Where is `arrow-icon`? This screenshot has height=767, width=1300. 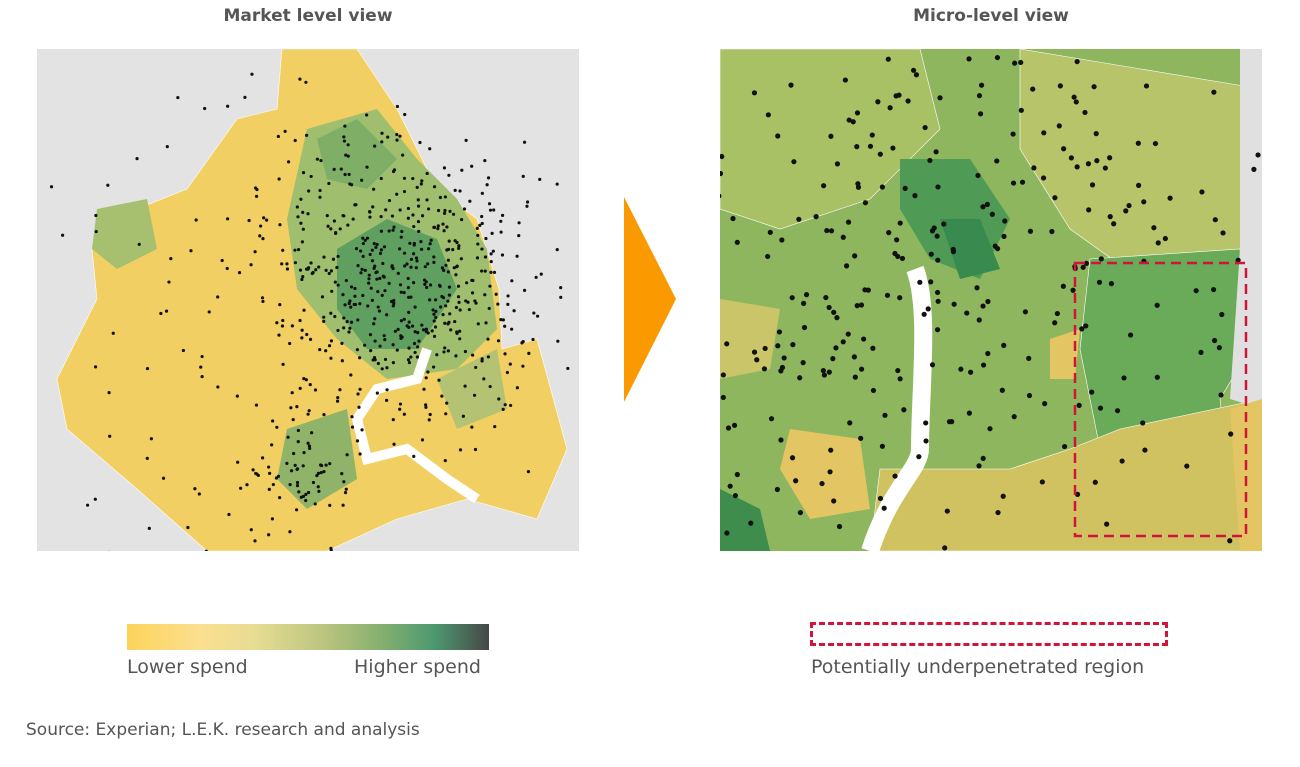 arrow-icon is located at coordinates (650, 299).